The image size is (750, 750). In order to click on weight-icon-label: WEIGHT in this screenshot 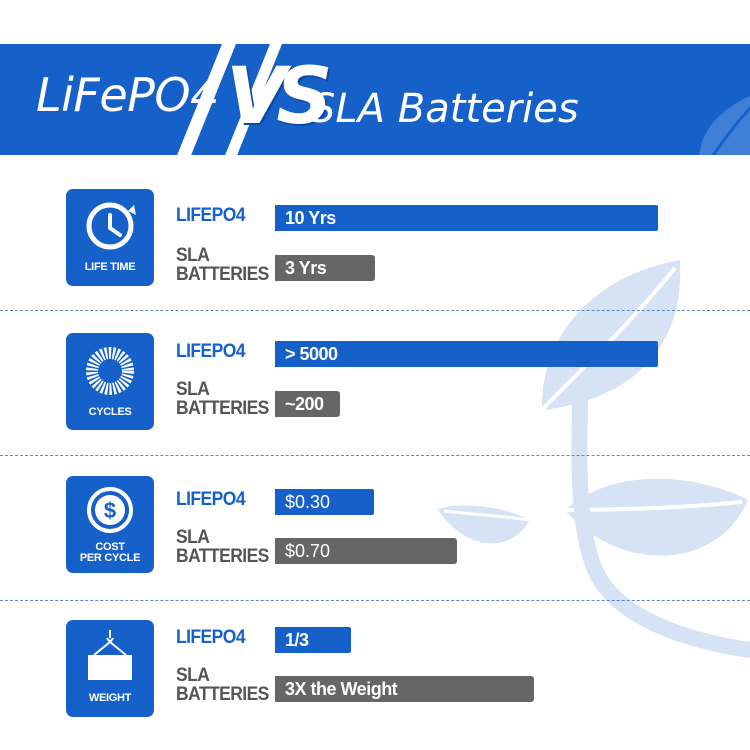, I will do `click(110, 698)`.